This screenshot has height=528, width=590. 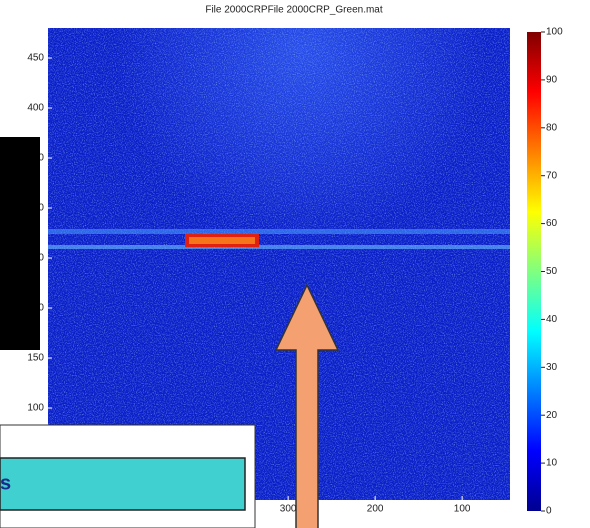 I want to click on y-tick-label: 100, so click(x=35, y=408).